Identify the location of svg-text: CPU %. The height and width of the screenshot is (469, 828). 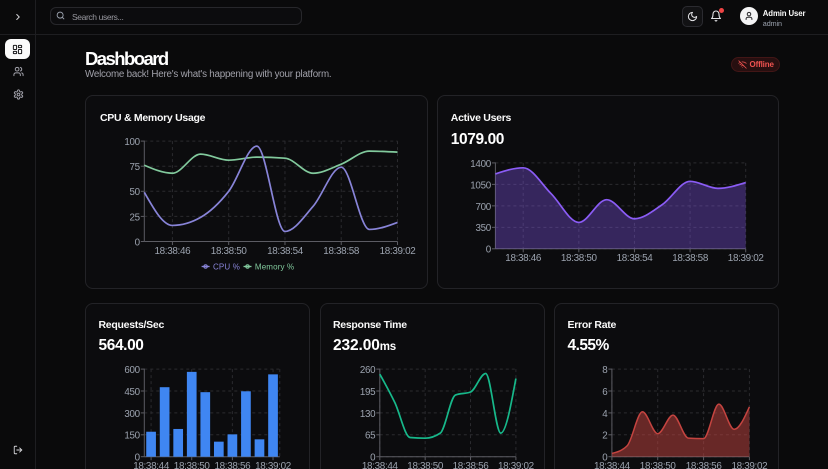
(226, 266).